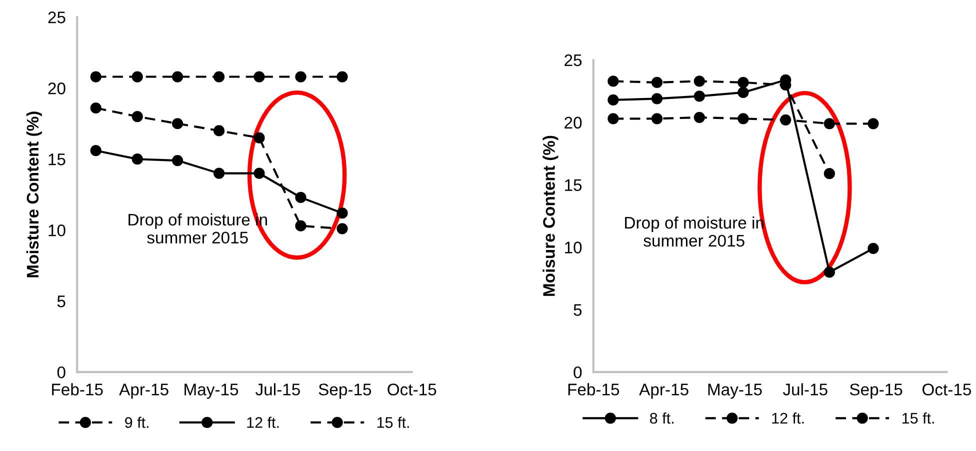 Image resolution: width=976 pixels, height=451 pixels. I want to click on legend-label: 8 ft., so click(662, 418).